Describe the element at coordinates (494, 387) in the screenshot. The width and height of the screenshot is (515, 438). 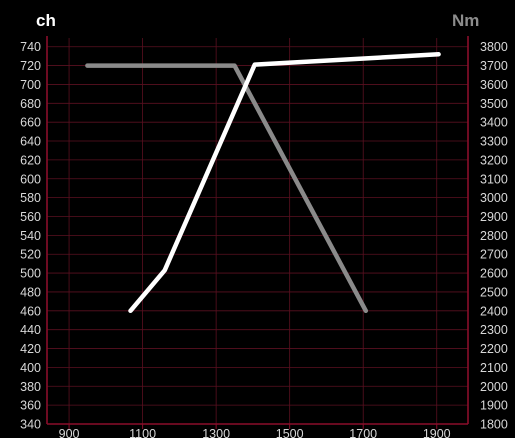
I see `right-tick-label: 2000` at that location.